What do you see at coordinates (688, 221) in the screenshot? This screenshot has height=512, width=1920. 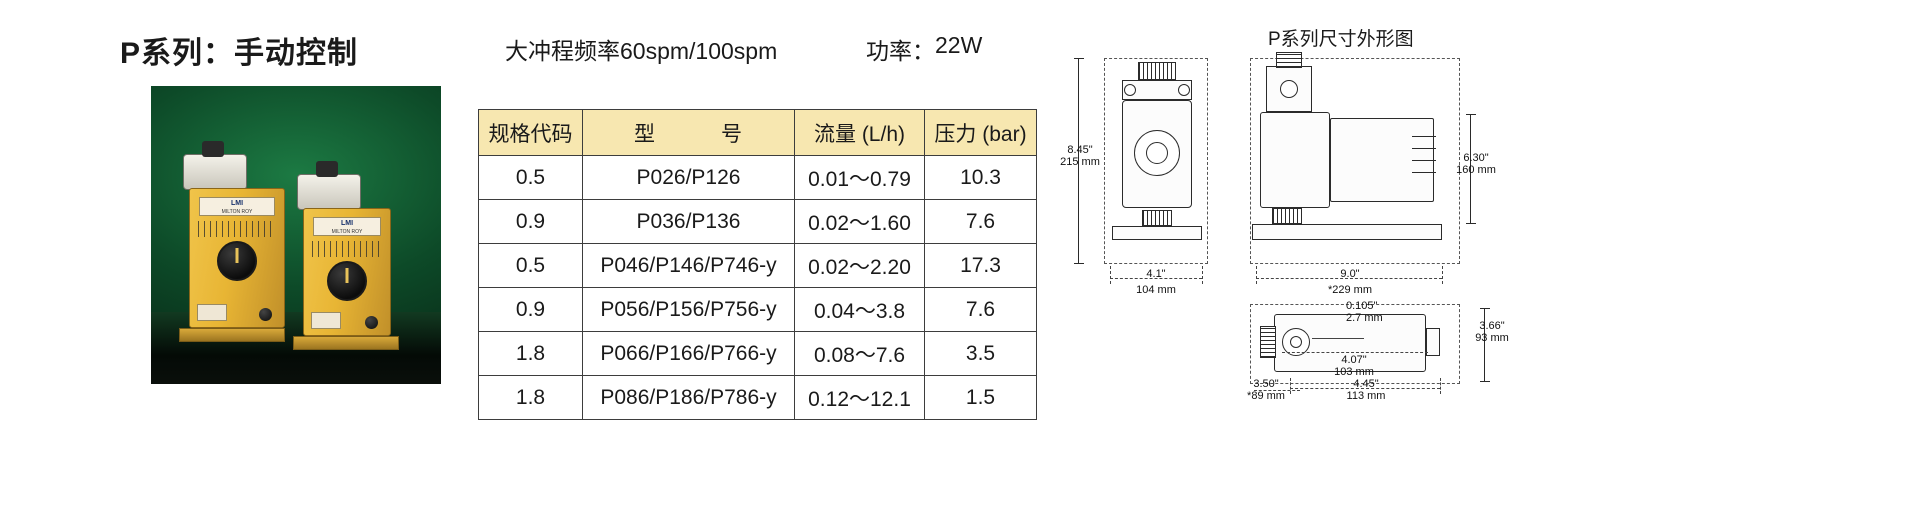 I see `cell-model: P036/P136` at bounding box center [688, 221].